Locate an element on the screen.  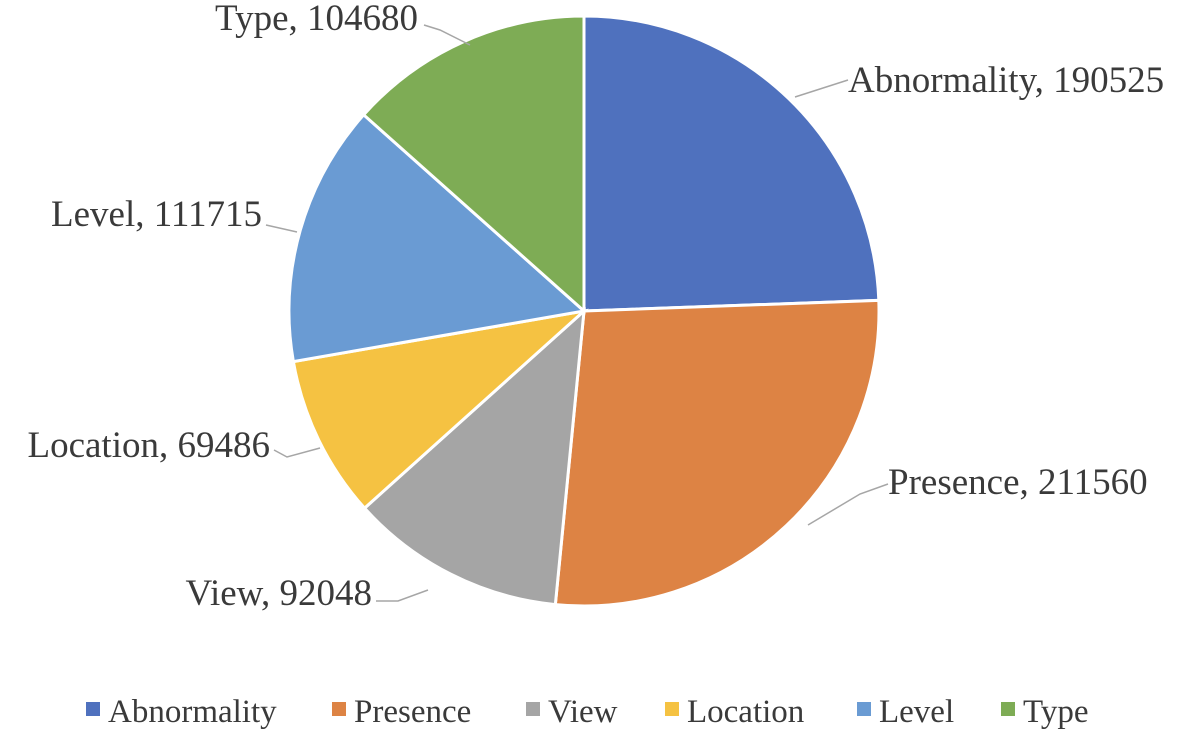
pie-slice-presence is located at coordinates (717, 453).